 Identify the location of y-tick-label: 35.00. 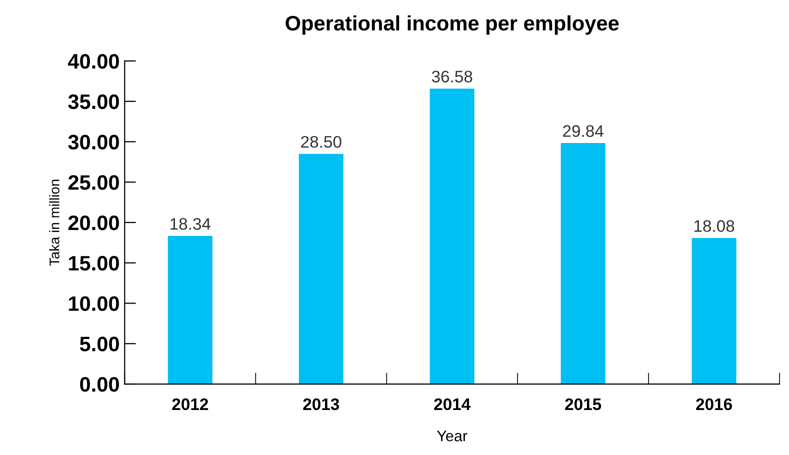
(93, 102).